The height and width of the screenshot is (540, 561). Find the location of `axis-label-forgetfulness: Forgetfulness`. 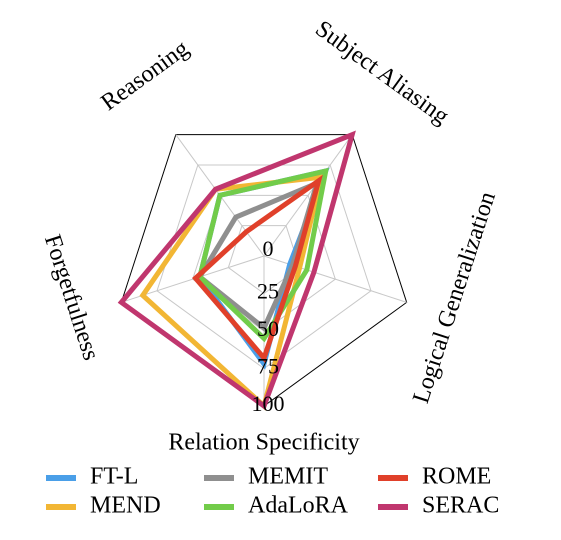

axis-label-forgetfulness: Forgetfulness is located at coordinates (71, 298).